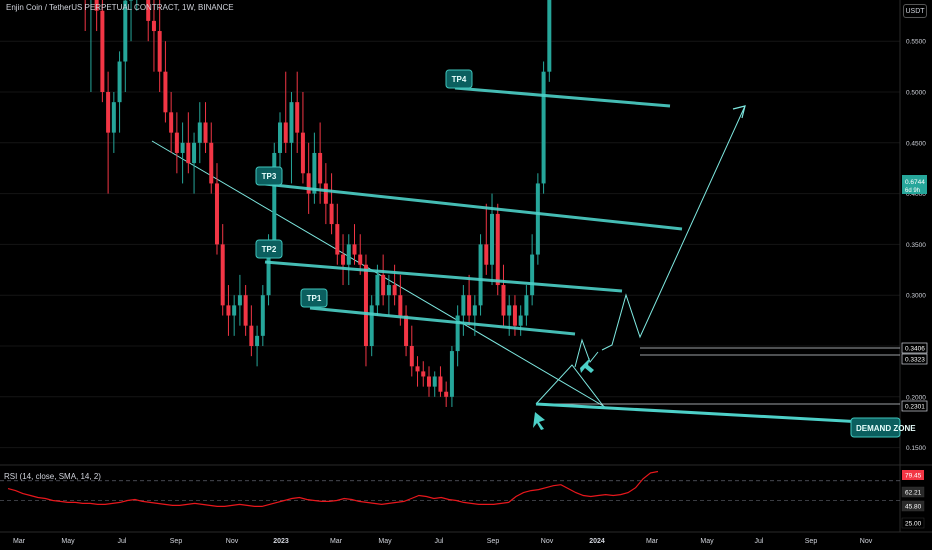 The height and width of the screenshot is (550, 932). I want to click on rsi-level-badge: 45.80, so click(913, 506).